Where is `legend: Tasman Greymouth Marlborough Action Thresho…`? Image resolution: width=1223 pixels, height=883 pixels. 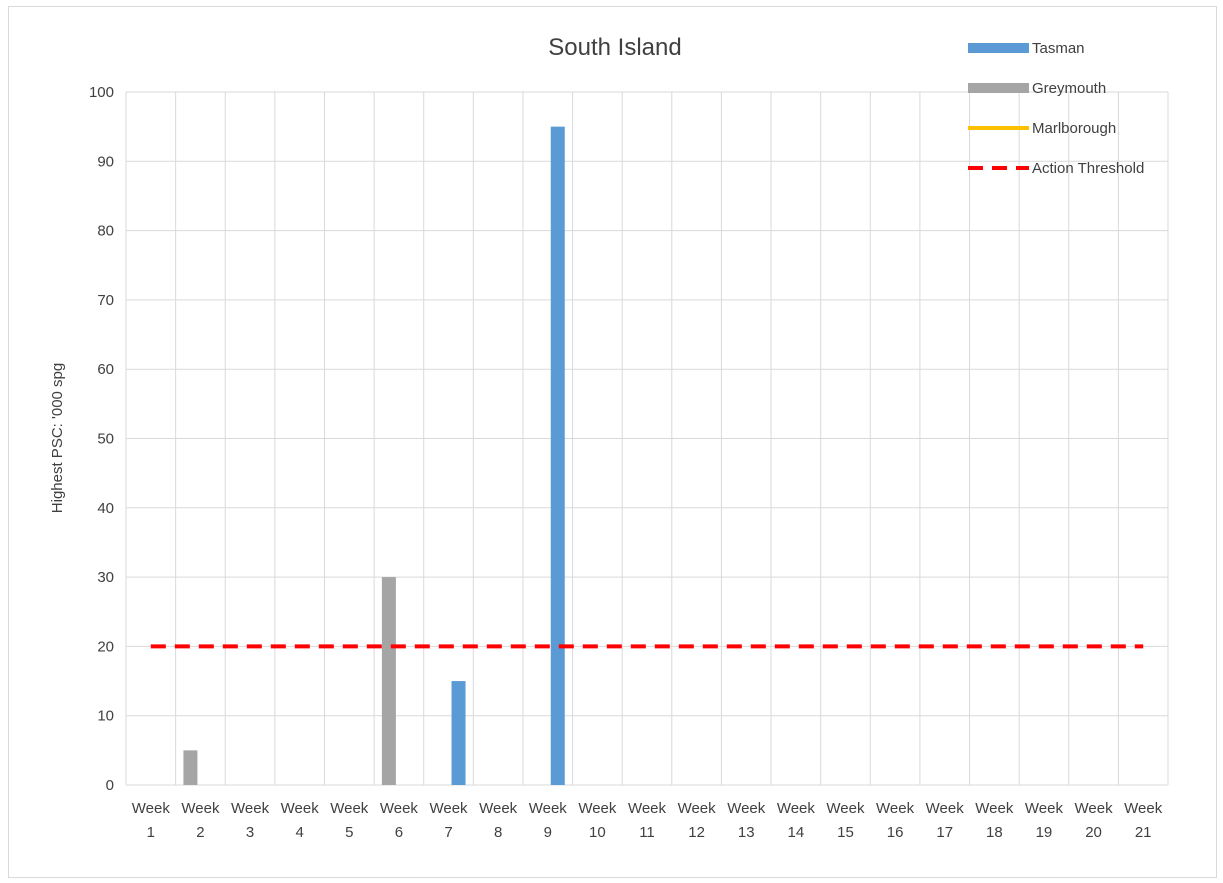
legend: Tasman Greymouth Marlborough Action Thresho… is located at coordinates (1056, 108).